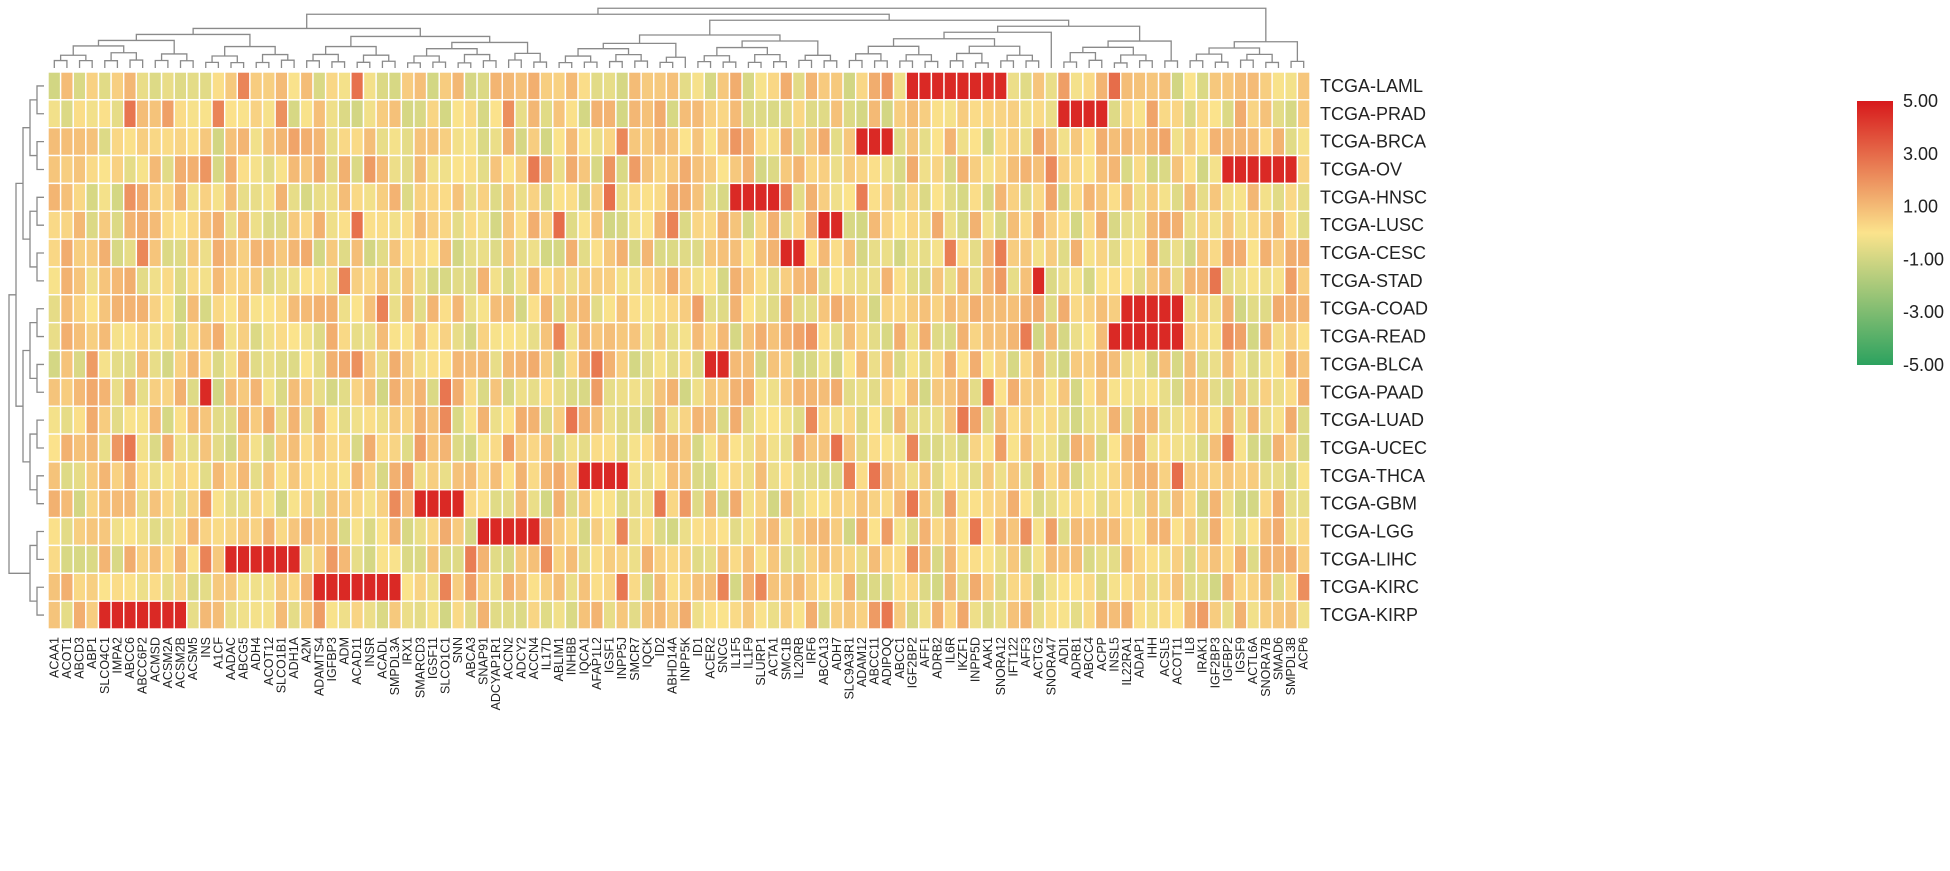  I want to click on column-label: ADH4, so click(256, 653).